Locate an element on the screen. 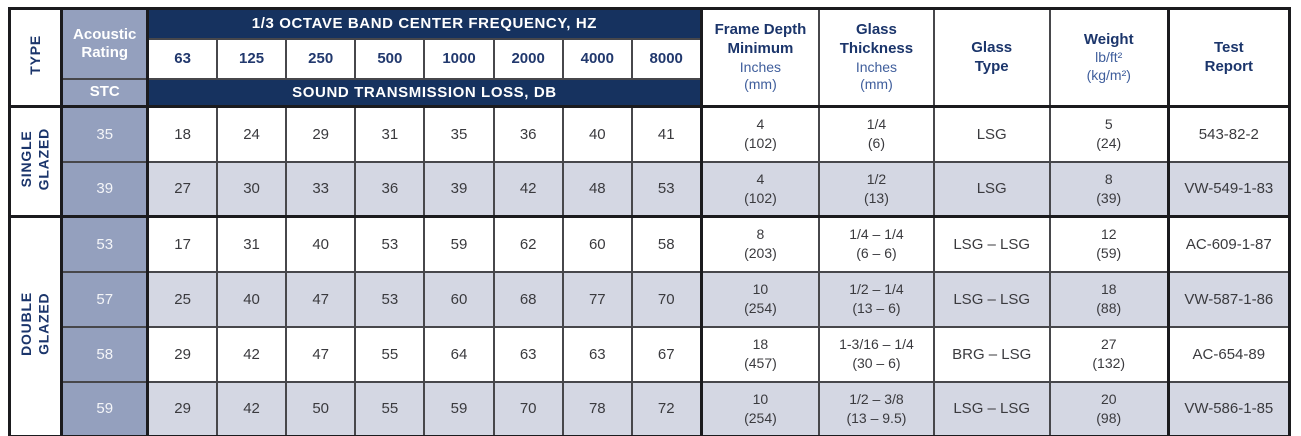  stl-value-cell: 67 is located at coordinates (666, 354).